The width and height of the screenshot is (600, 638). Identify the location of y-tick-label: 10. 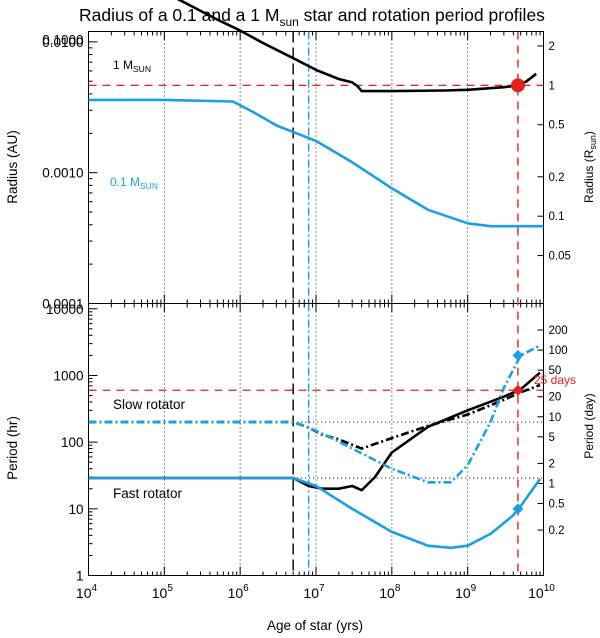
(75, 509).